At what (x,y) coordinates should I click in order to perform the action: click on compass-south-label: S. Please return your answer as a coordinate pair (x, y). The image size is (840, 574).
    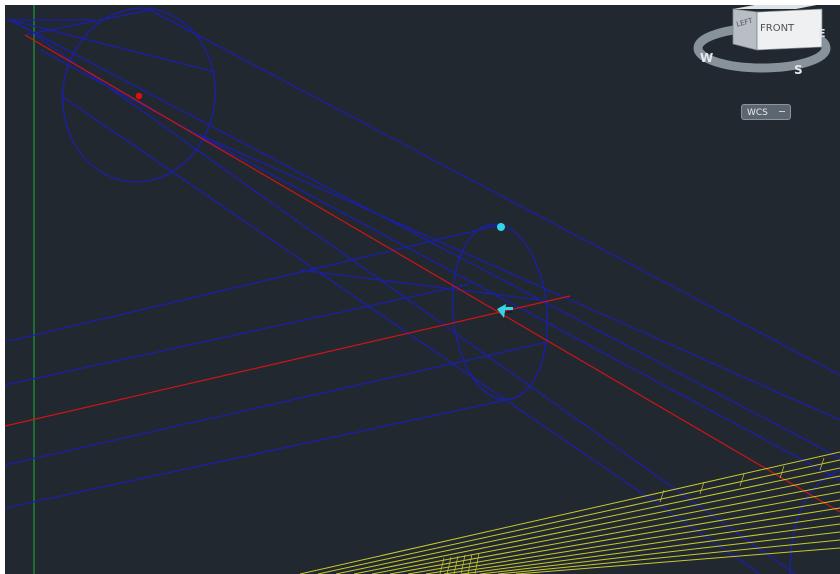
    Looking at the image, I should click on (798, 70).